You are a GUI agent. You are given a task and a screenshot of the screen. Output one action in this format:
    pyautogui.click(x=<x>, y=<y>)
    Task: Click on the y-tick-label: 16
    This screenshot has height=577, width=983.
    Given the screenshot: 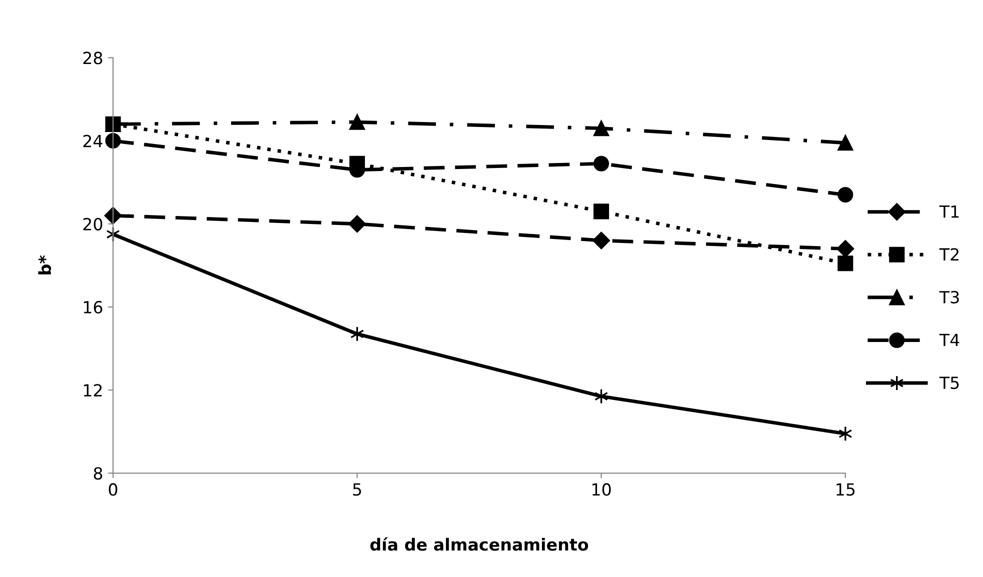 What is the action you would take?
    pyautogui.click(x=93, y=307)
    